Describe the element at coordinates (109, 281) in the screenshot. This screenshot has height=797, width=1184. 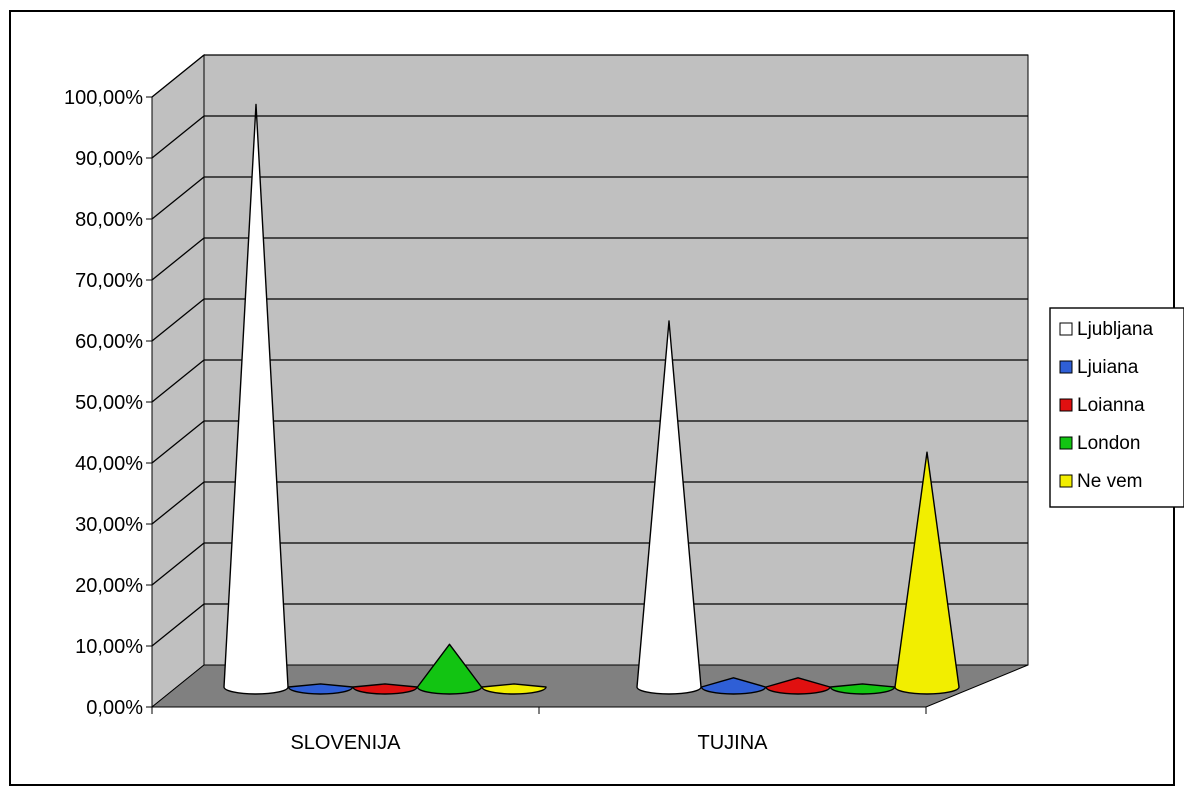
I see `y-tick-label: 70,00%` at that location.